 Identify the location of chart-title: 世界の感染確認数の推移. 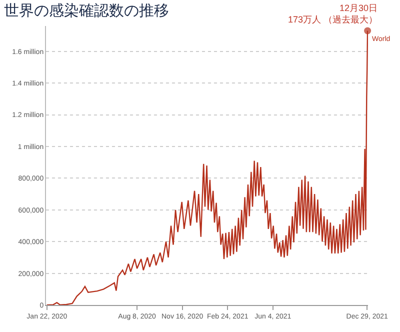
(86, 11).